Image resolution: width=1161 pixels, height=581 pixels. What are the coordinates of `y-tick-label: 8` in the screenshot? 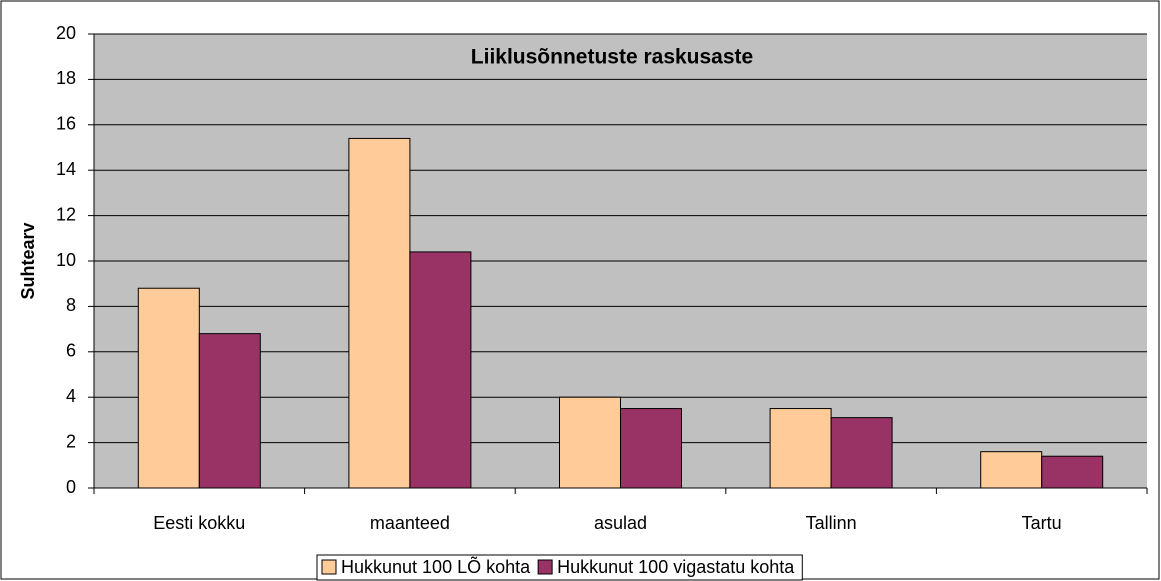 It's located at (71, 305).